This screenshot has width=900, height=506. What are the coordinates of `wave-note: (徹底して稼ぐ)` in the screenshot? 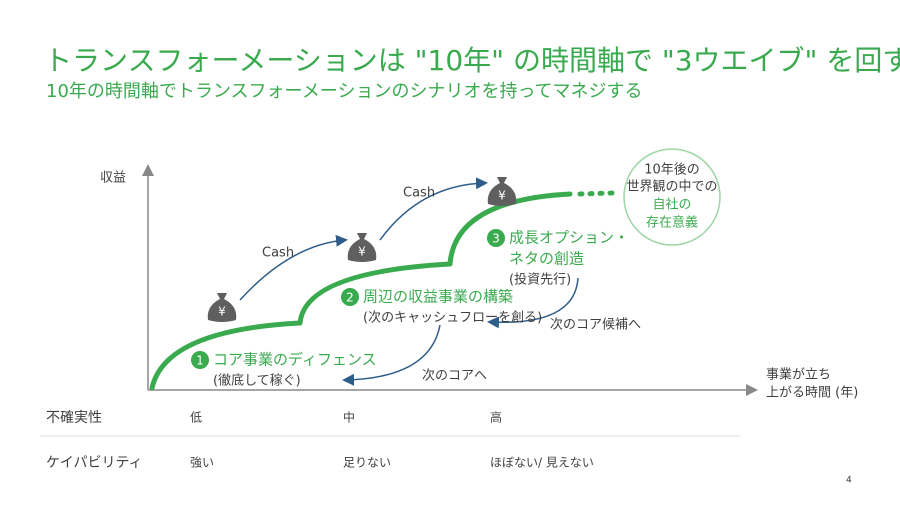 It's located at (257, 381).